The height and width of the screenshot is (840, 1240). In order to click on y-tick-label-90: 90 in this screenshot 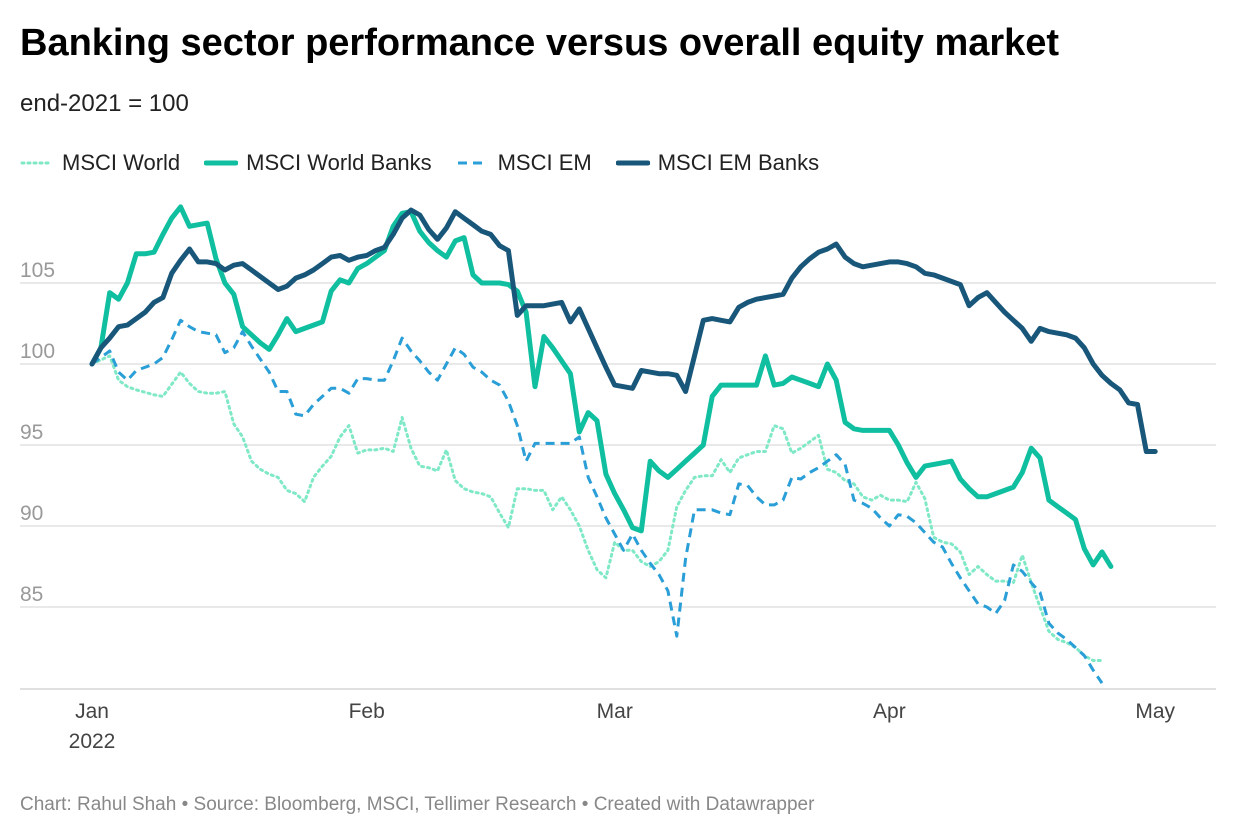, I will do `click(31, 513)`.